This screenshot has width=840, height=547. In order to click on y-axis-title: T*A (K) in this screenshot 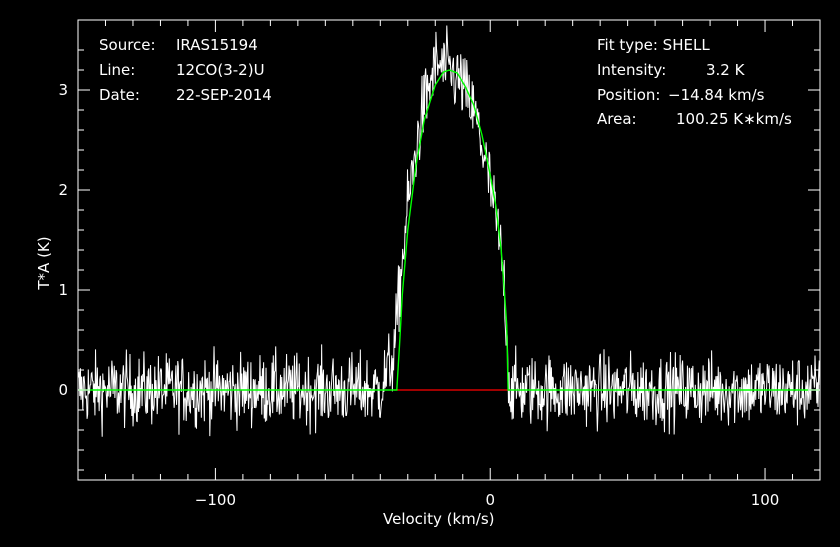, I will do `click(44, 263)`.